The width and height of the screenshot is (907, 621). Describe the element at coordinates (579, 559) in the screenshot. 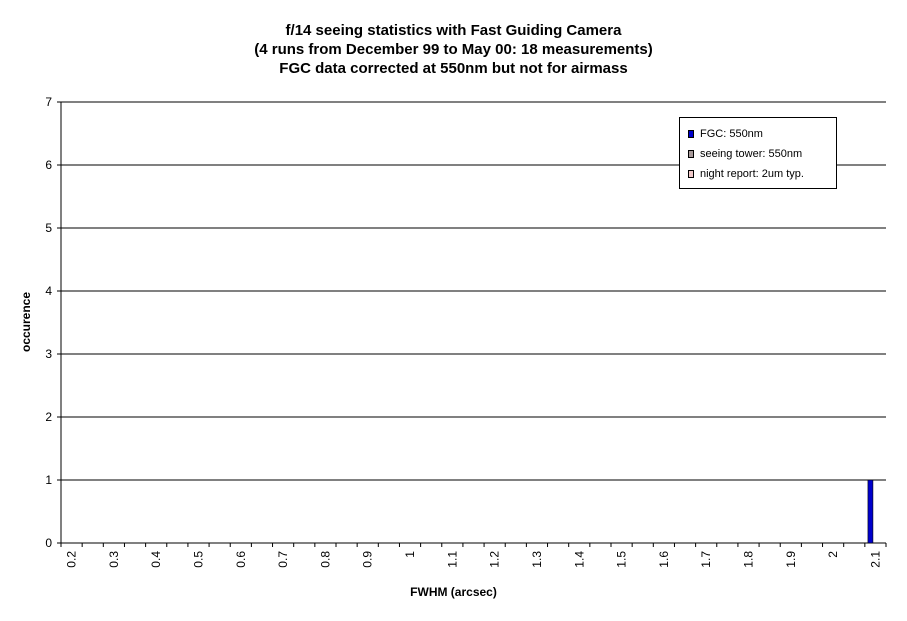

I see `x-tick-label-1.4: 1.4` at that location.